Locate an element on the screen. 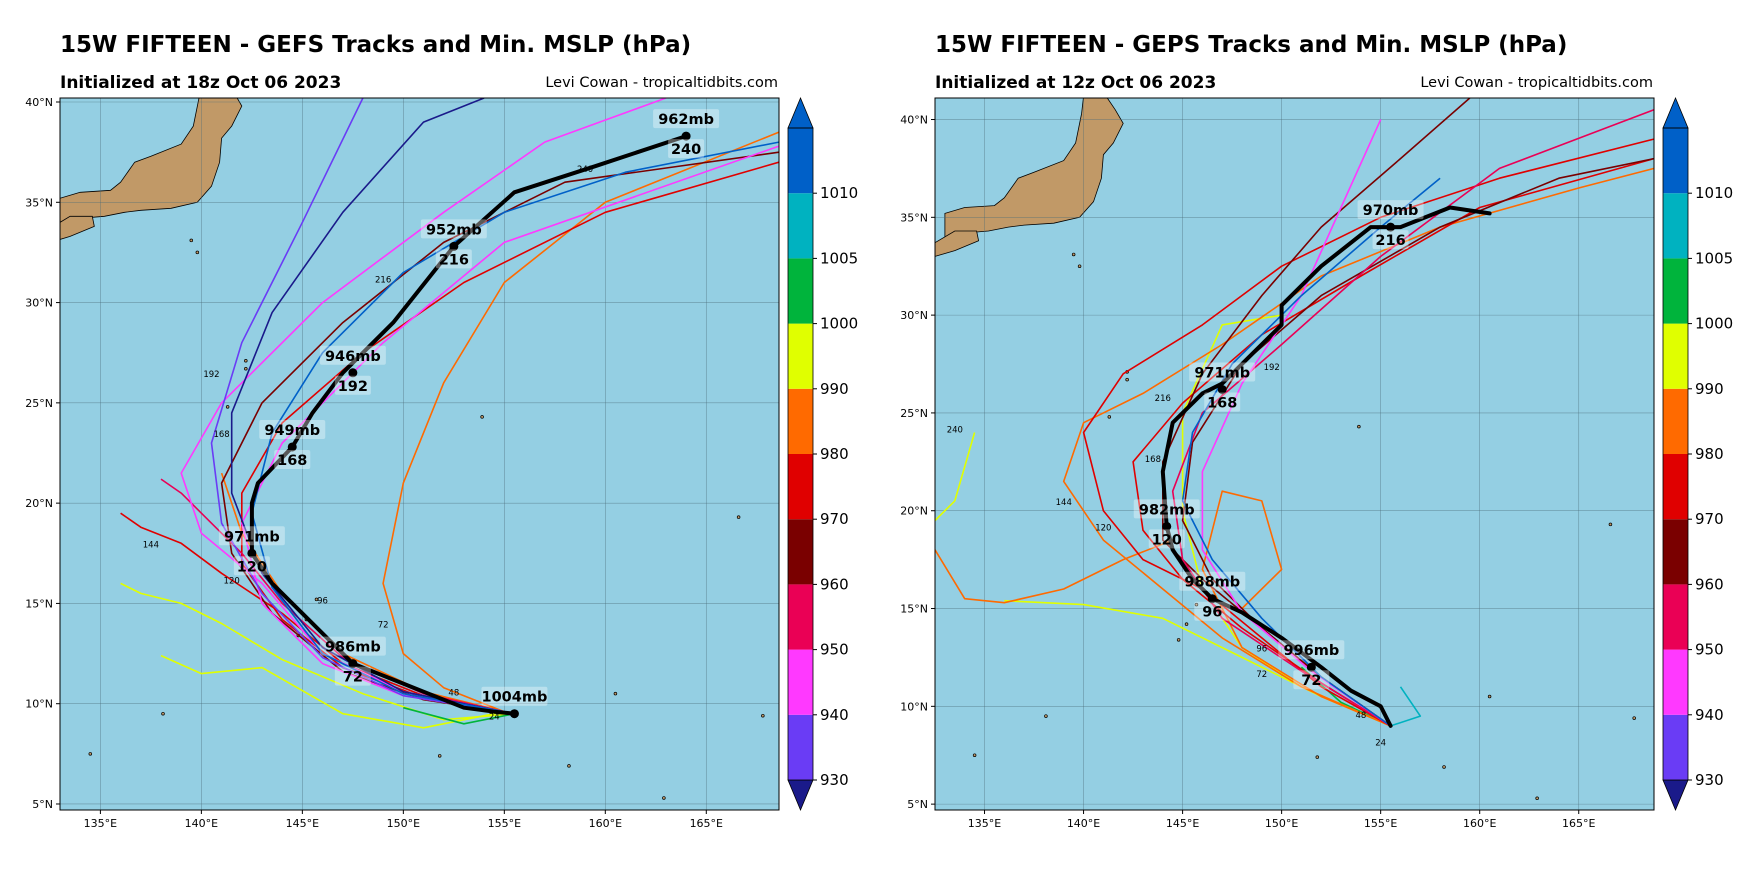 The width and height of the screenshot is (1749, 873). x-tick-label: 160°E is located at coordinates (1479, 823).